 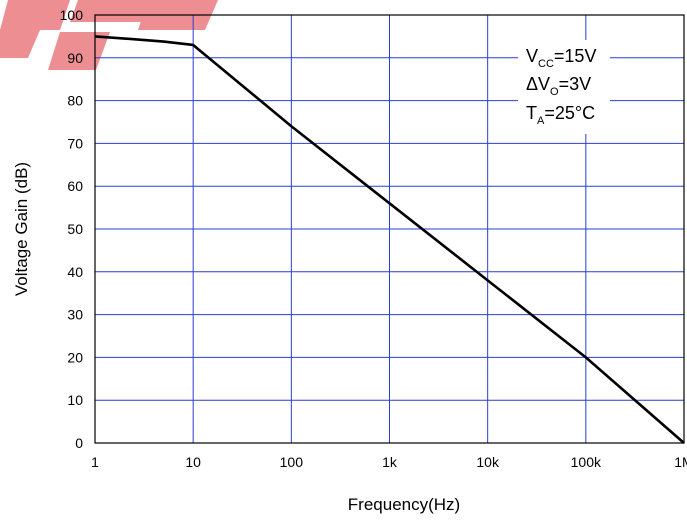 What do you see at coordinates (488, 462) in the screenshot?
I see `x-tick-label: 10k` at bounding box center [488, 462].